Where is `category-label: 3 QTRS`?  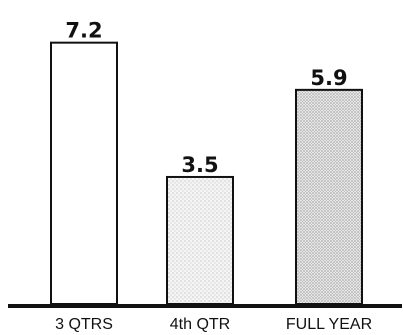 category-label: 3 QTRS is located at coordinates (84, 324).